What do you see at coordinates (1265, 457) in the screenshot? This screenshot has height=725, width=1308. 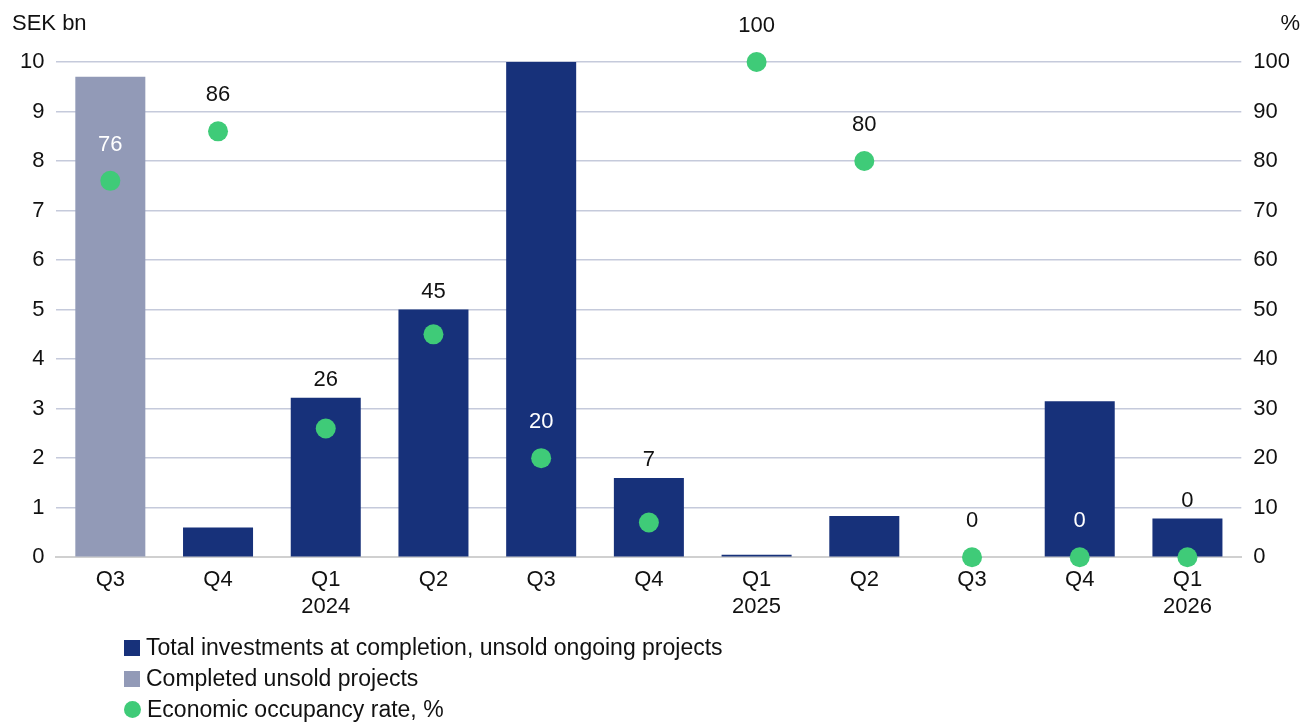 I see `y2-tick-label: 20` at bounding box center [1265, 457].